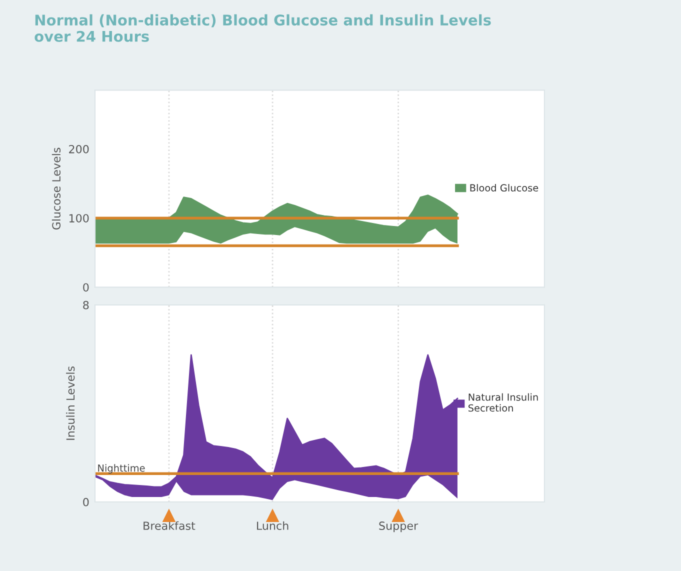 The width and height of the screenshot is (681, 571). I want to click on chart-title: Normal (Non-diabetic) Blood Glucose and Insulin Levels over 24 Hours, so click(262, 28).